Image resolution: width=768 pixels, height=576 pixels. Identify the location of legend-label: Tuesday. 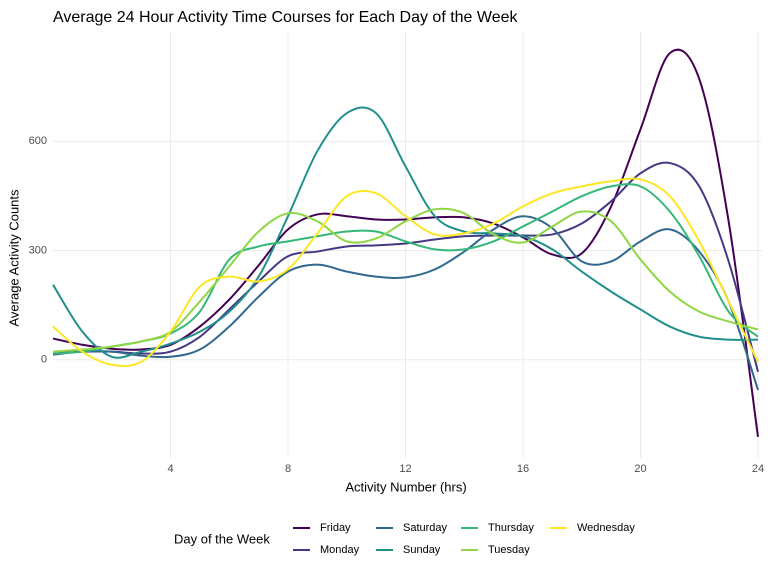
(509, 550).